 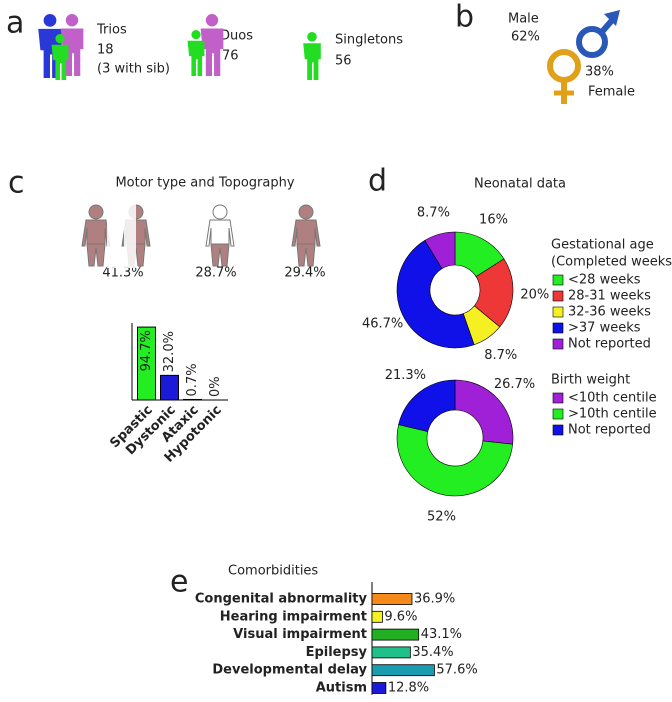 I want to click on legend-label: >37 weeks, so click(x=604, y=328).